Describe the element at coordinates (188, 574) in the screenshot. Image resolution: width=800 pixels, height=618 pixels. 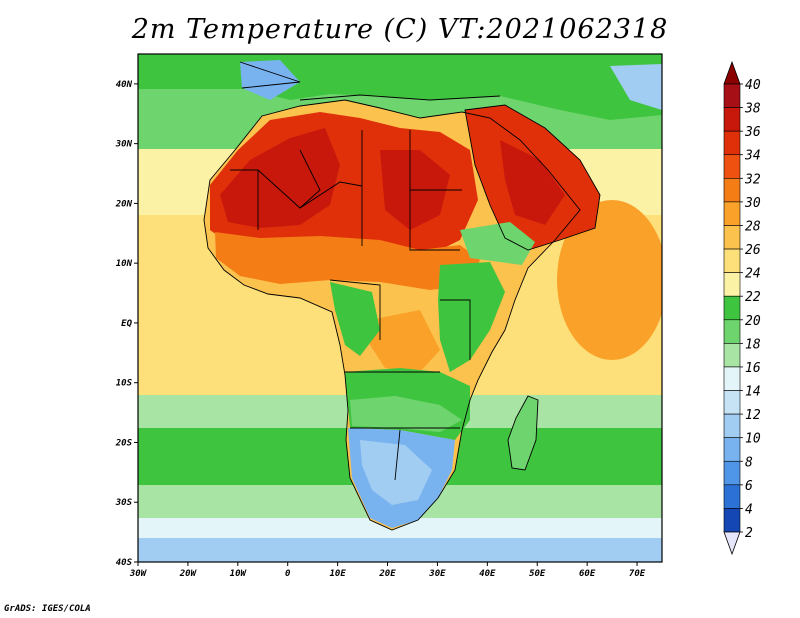
I see `lon-tick-label: 20W` at that location.